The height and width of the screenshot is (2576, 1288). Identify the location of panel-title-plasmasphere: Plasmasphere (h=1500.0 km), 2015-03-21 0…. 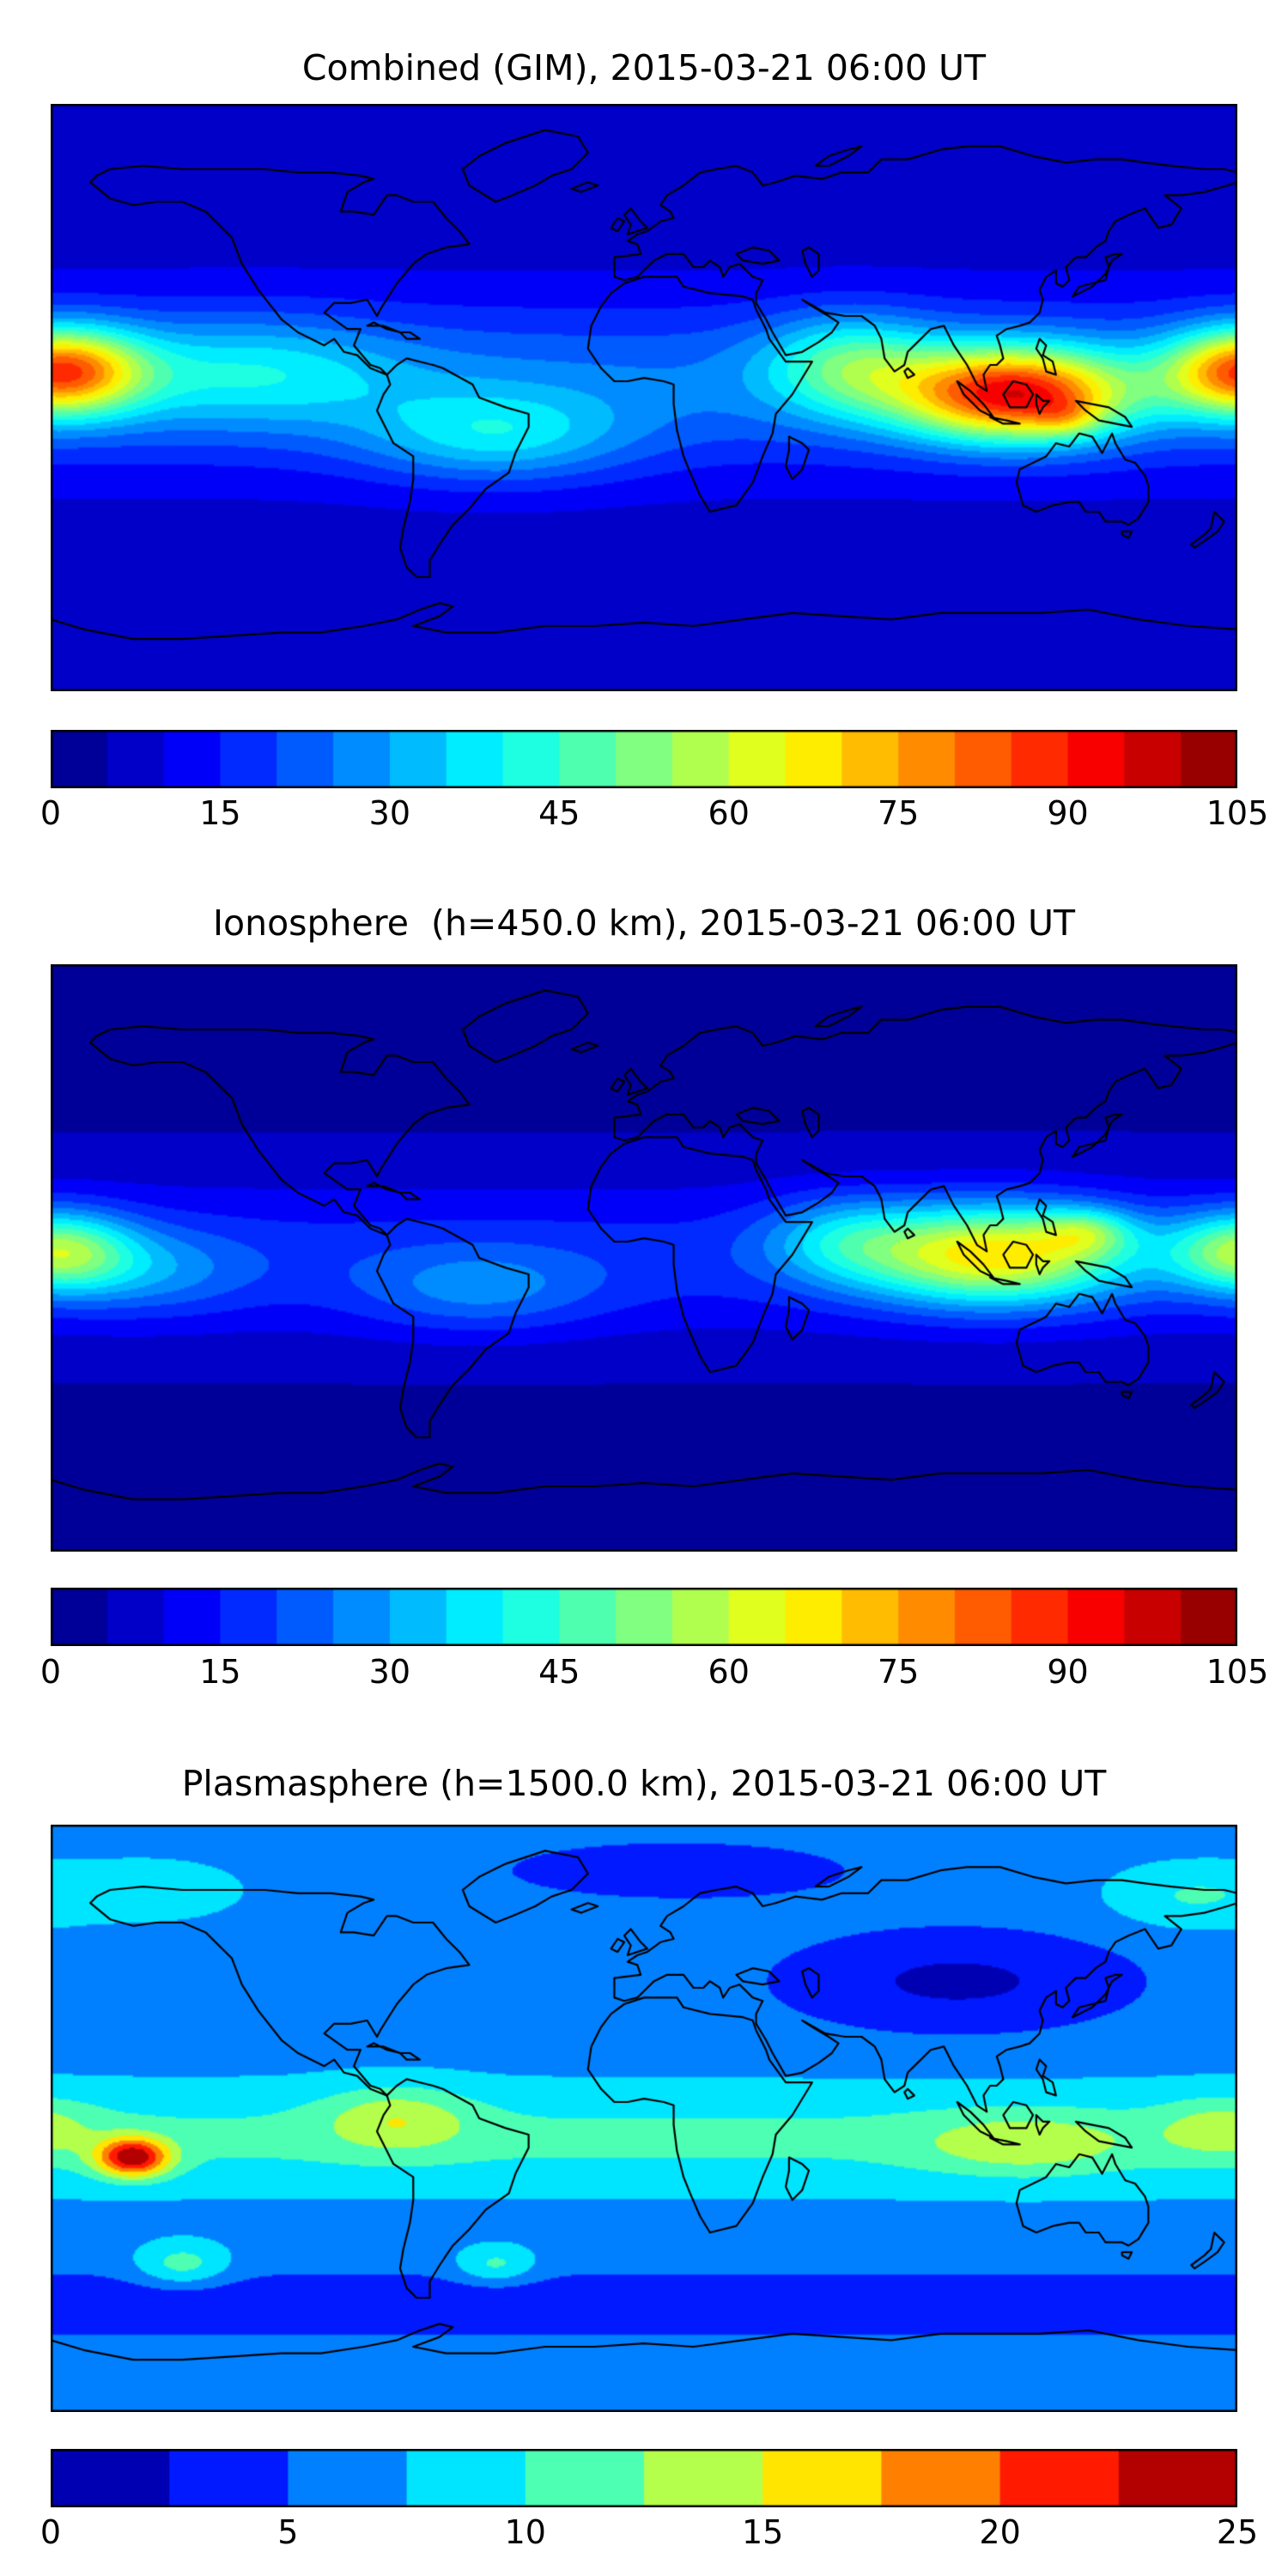
(644, 1784).